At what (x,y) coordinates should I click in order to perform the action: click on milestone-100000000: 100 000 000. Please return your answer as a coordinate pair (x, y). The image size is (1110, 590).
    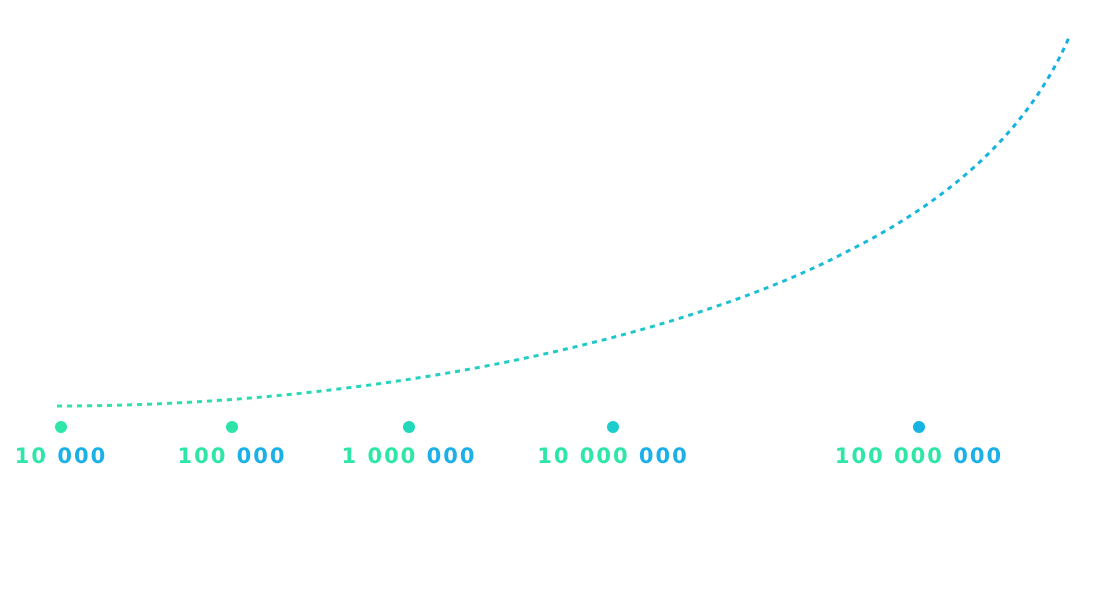
    Looking at the image, I should click on (919, 444).